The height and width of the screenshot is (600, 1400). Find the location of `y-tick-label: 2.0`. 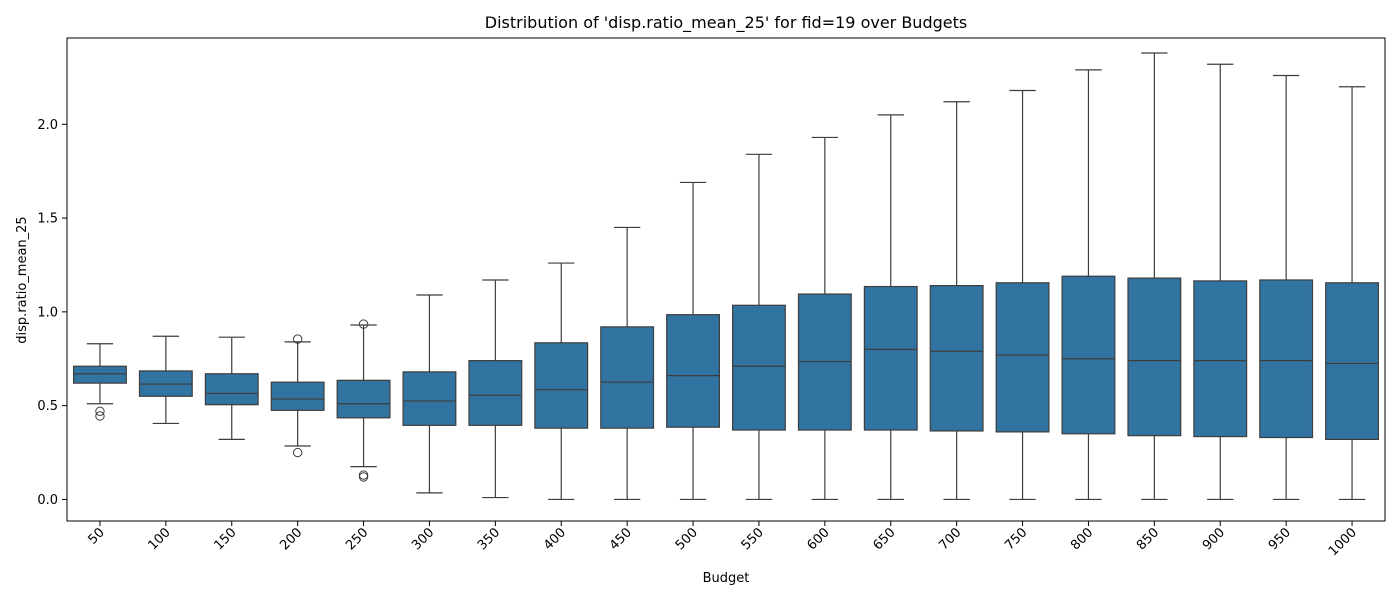

y-tick-label: 2.0 is located at coordinates (47, 125).